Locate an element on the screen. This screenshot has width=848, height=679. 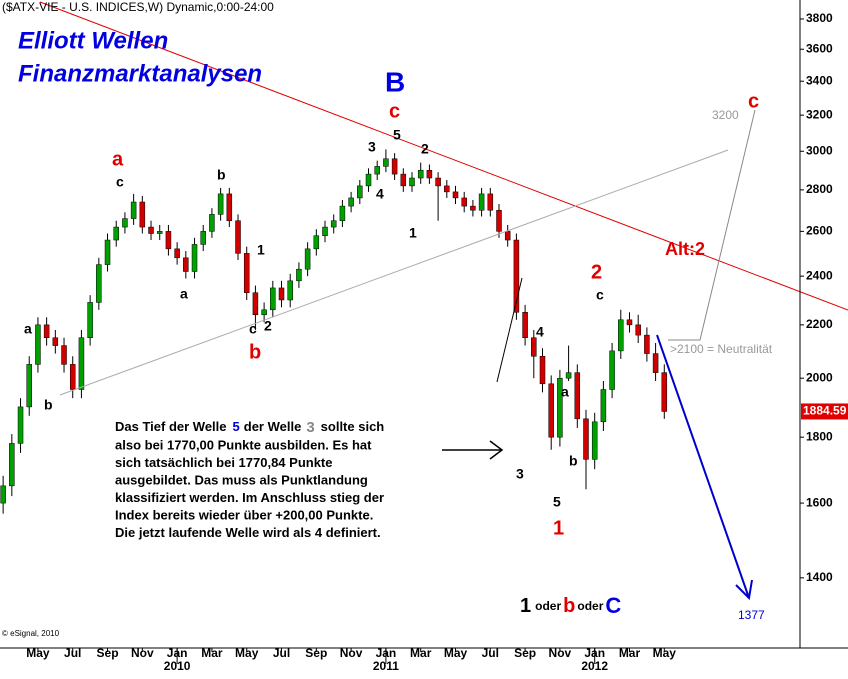
y-tick-label: 2000 is located at coordinates (819, 377).